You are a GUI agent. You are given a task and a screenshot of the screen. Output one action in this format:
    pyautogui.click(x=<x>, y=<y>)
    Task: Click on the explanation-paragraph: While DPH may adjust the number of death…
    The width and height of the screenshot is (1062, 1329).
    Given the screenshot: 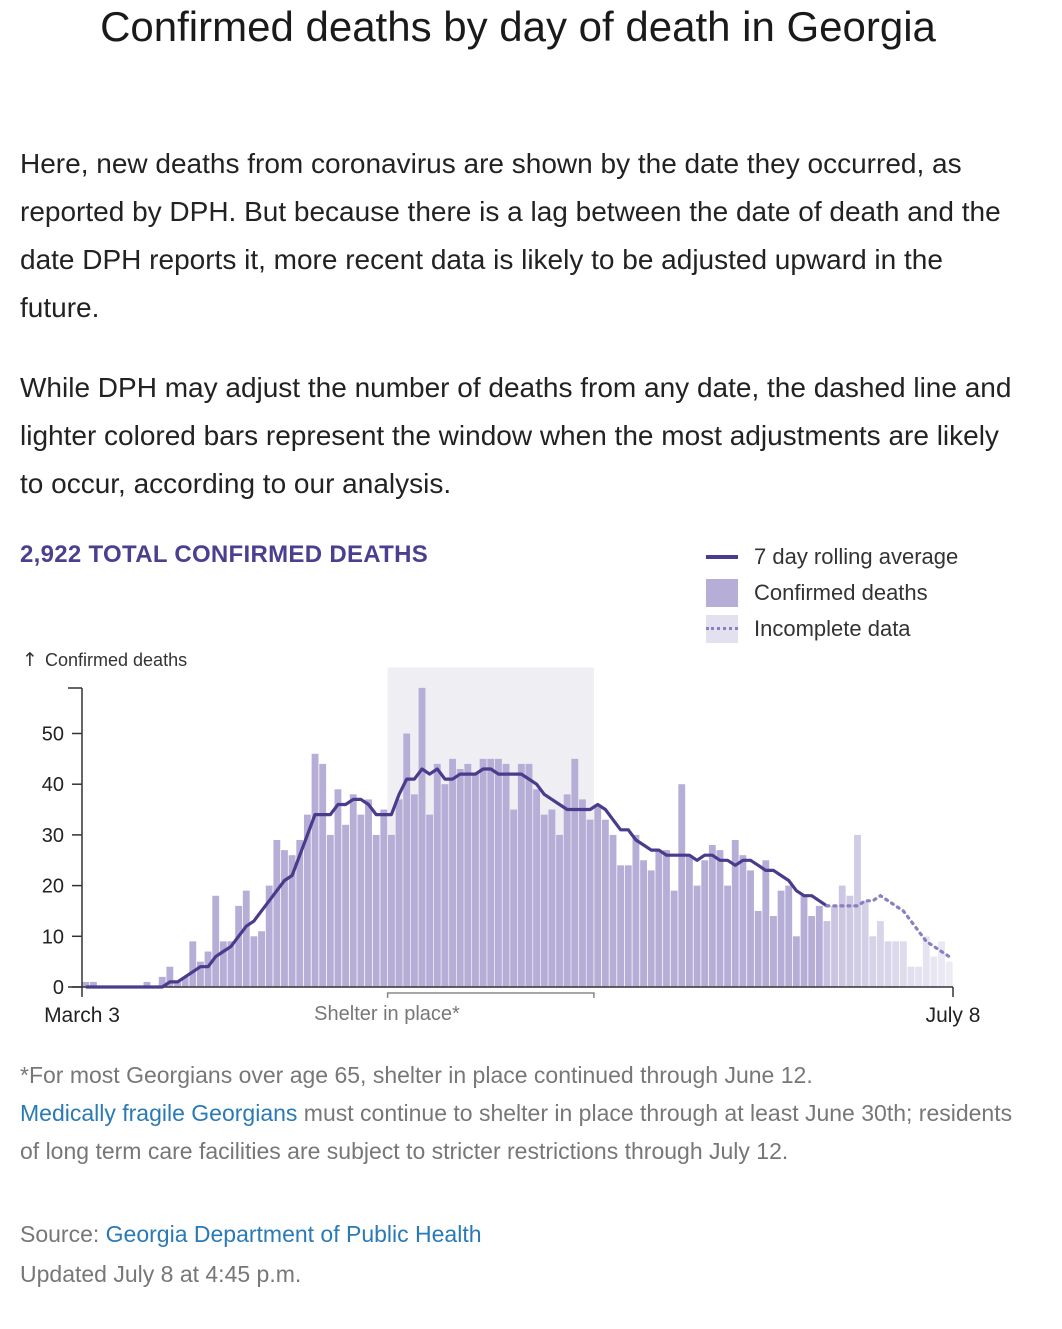 What is the action you would take?
    pyautogui.click(x=516, y=435)
    